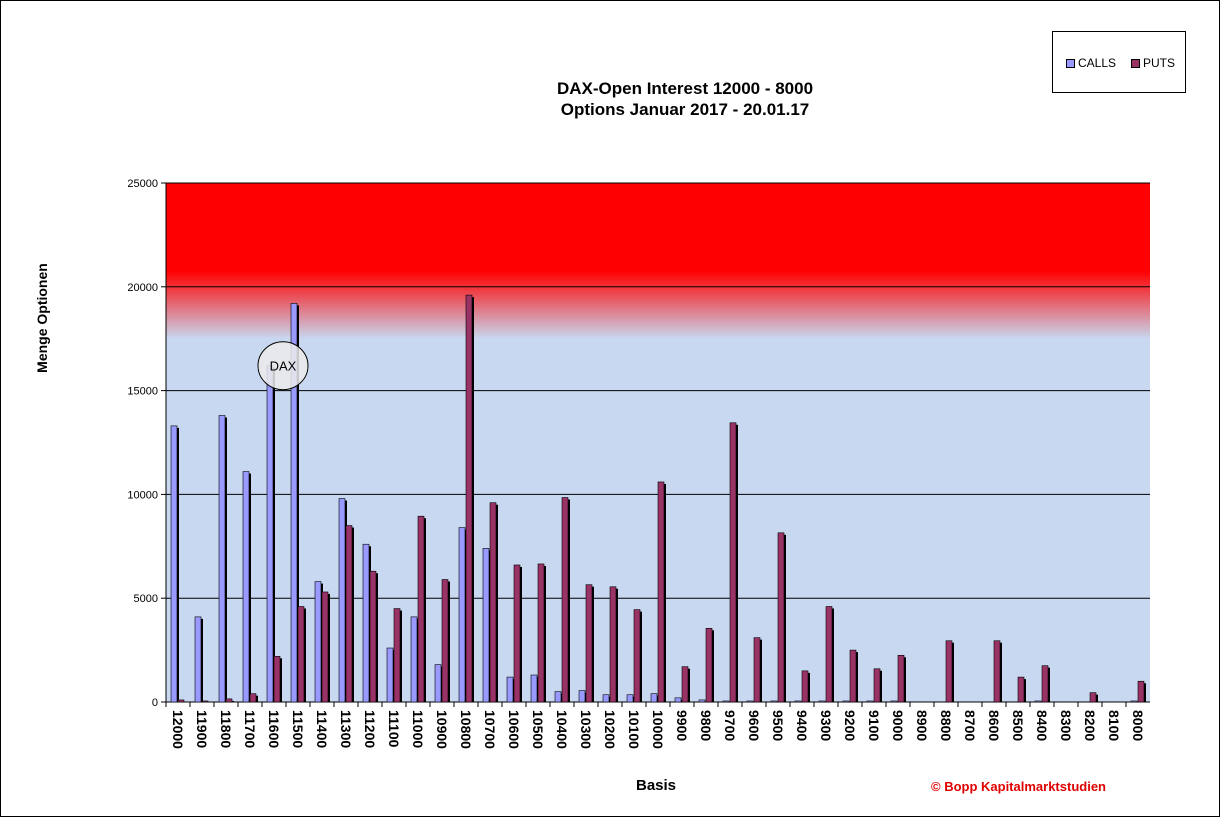 This screenshot has height=817, width=1220. I want to click on x-tick-label: 10500, so click(538, 729).